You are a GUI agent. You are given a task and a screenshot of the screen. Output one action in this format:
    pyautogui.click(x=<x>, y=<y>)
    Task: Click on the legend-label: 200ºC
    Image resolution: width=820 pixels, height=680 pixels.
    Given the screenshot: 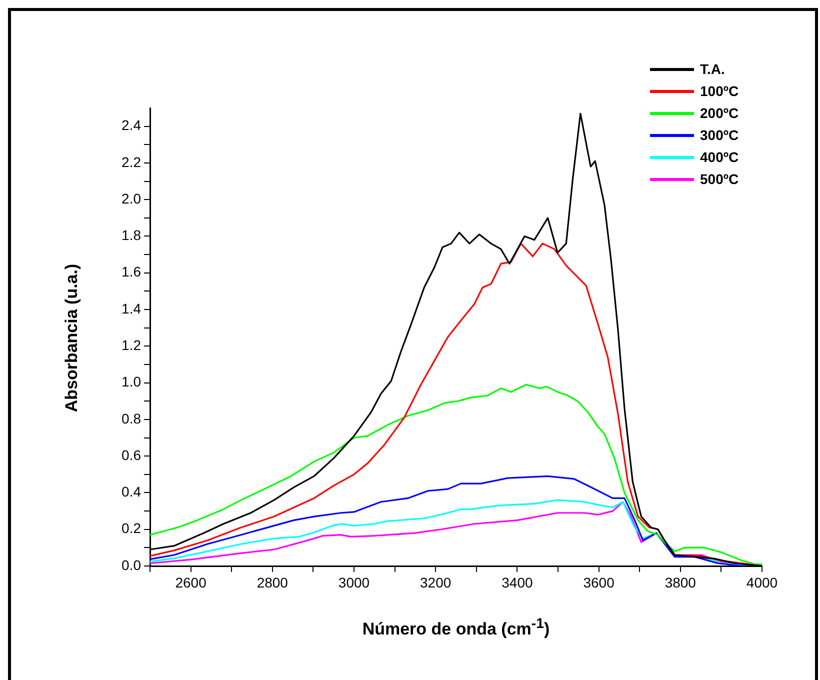 What is the action you would take?
    pyautogui.click(x=719, y=113)
    